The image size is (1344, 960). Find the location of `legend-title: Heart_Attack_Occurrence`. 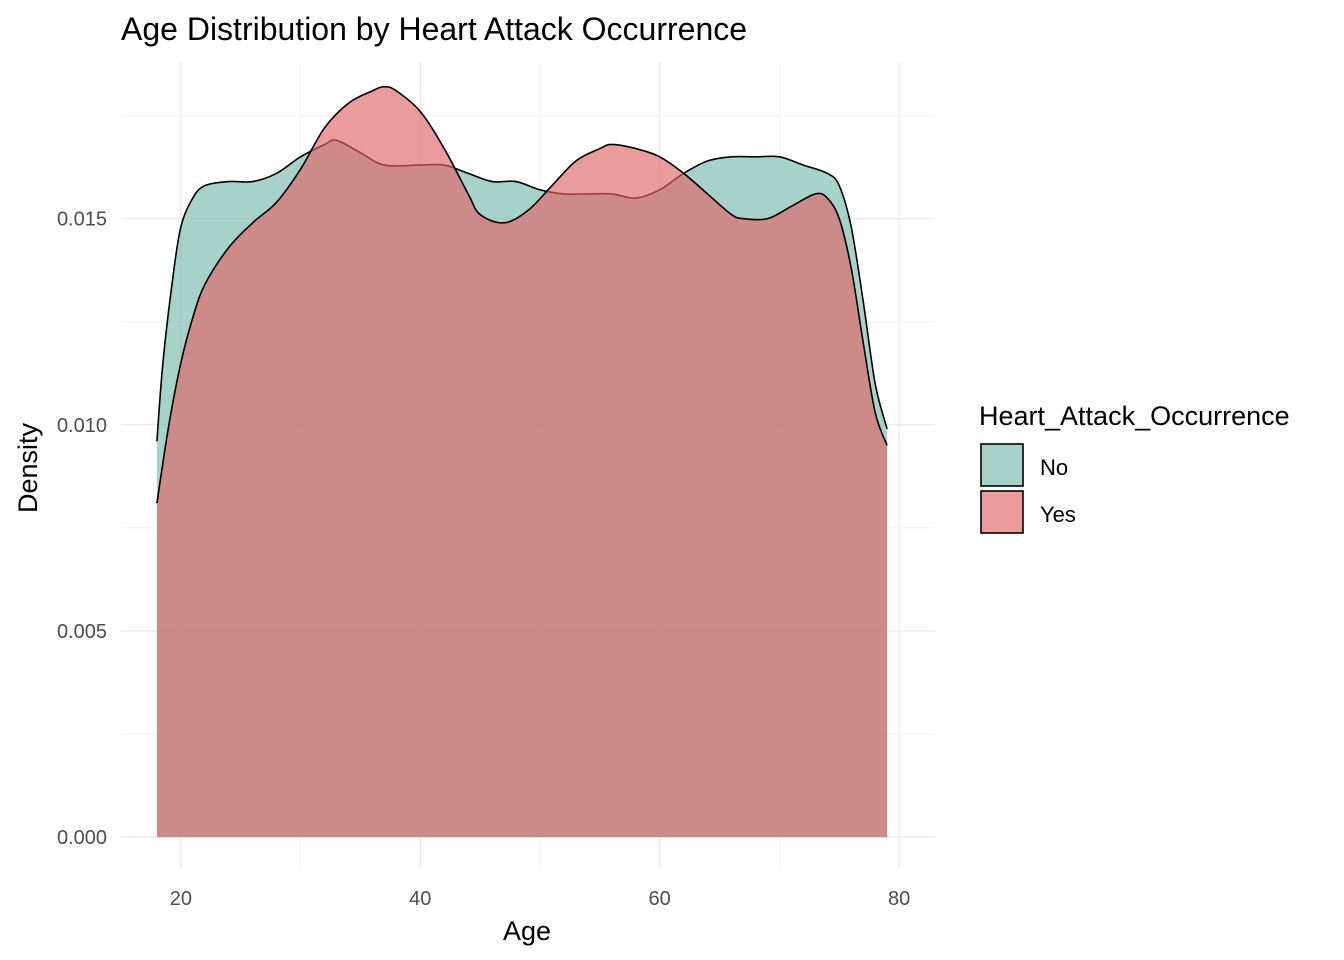

legend-title: Heart_Attack_Occurrence is located at coordinates (1134, 416).